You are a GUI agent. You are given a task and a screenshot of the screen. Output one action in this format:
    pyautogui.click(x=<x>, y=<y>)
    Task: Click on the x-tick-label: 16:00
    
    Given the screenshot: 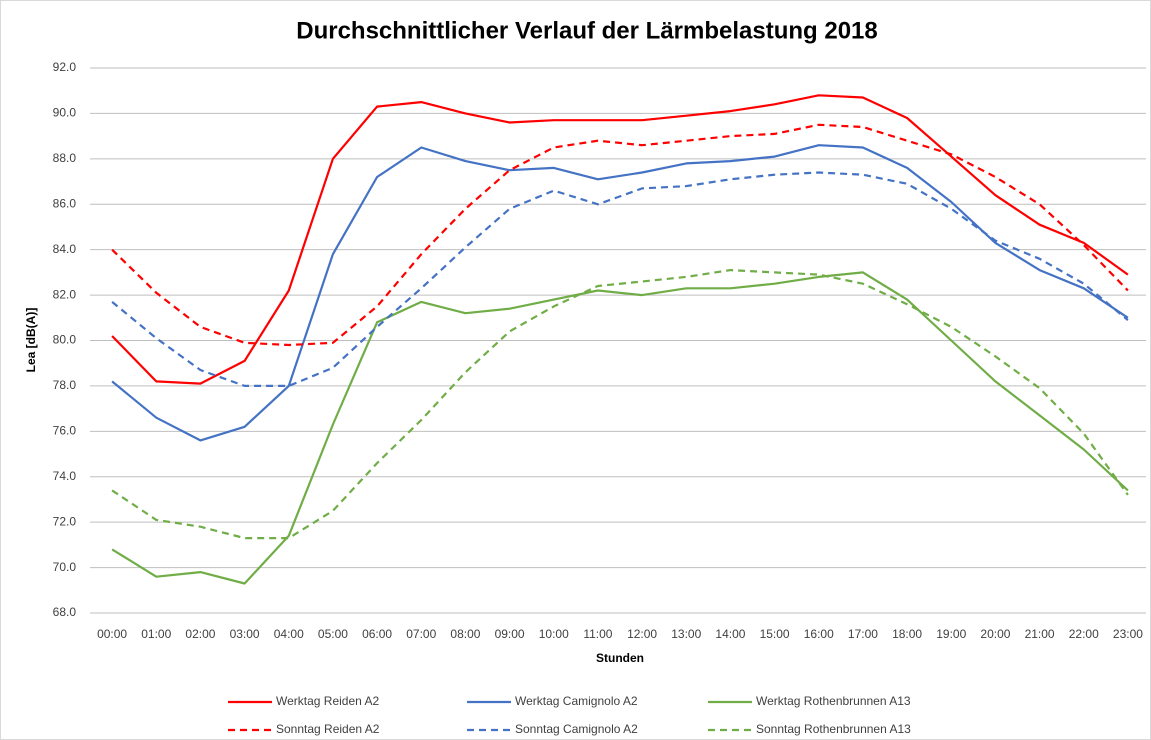 What is the action you would take?
    pyautogui.click(x=819, y=634)
    